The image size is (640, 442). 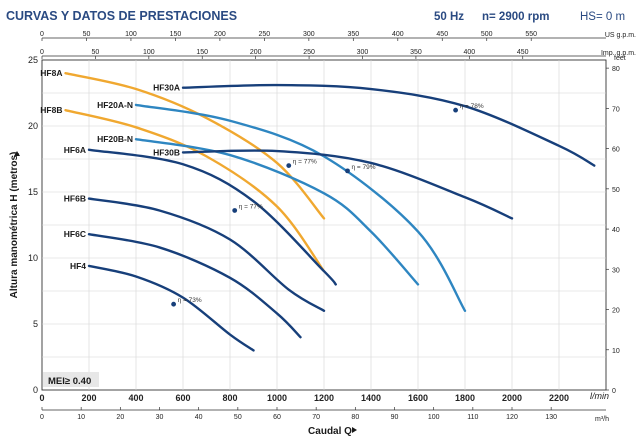 I want to click on curve-hf20b-n, so click(x=277, y=212).